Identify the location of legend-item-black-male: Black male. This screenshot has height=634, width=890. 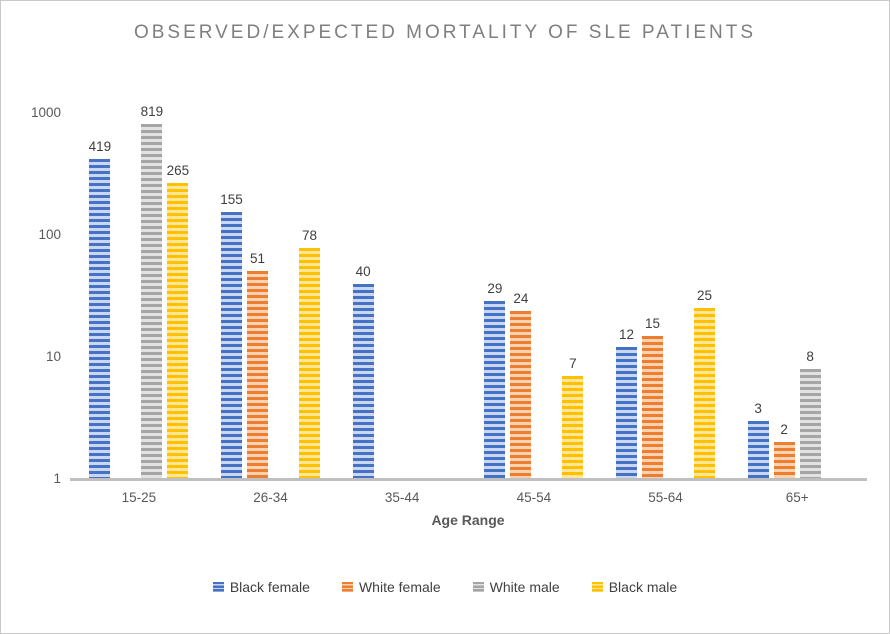
(634, 587).